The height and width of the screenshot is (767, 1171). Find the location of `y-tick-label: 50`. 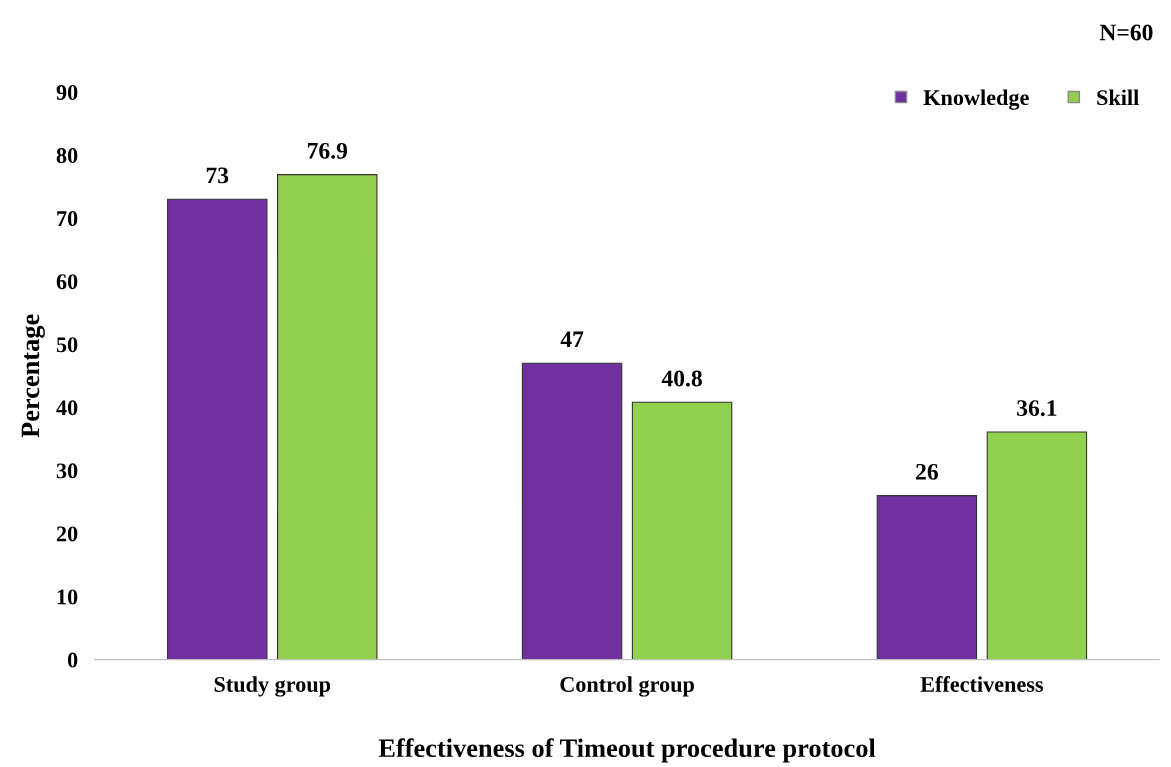

y-tick-label: 50 is located at coordinates (67, 345).